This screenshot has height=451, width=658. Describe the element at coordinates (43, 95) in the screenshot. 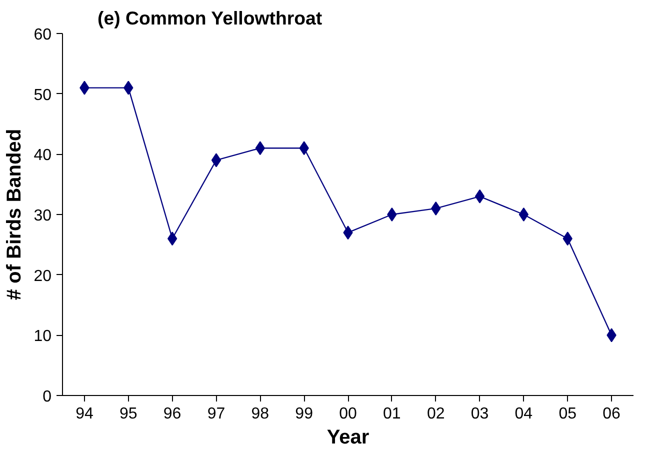

I see `y-tick-label: 50` at that location.